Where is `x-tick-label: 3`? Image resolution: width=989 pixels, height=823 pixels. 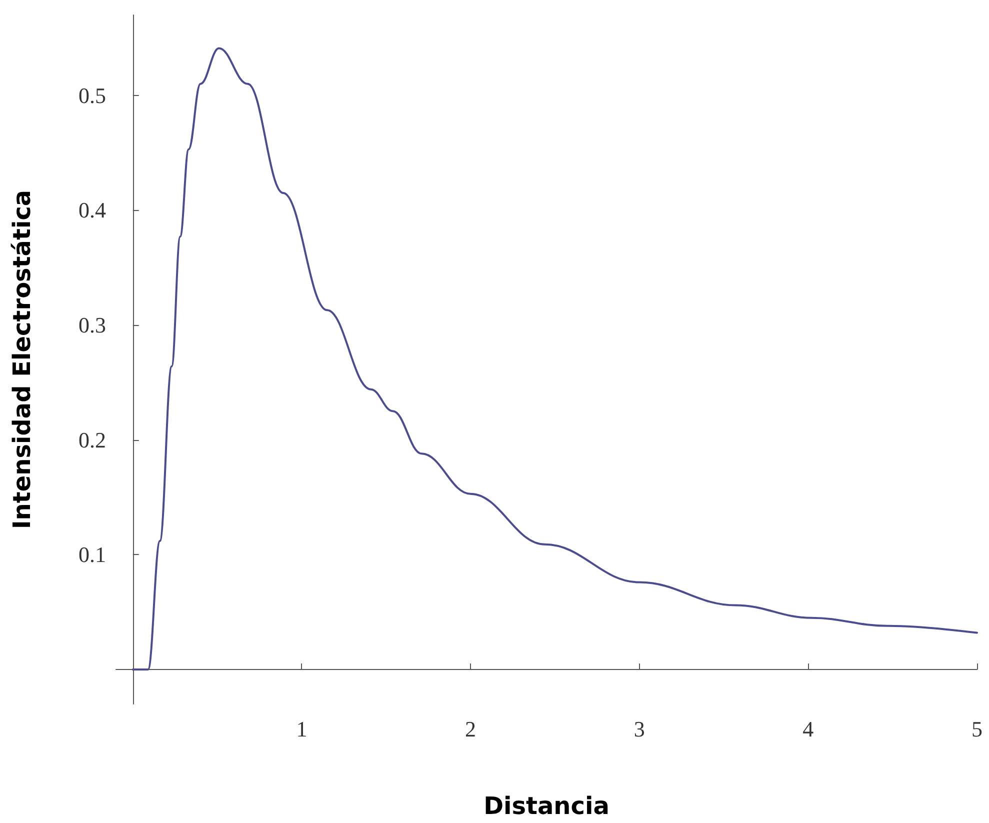 x-tick-label: 3 is located at coordinates (639, 729).